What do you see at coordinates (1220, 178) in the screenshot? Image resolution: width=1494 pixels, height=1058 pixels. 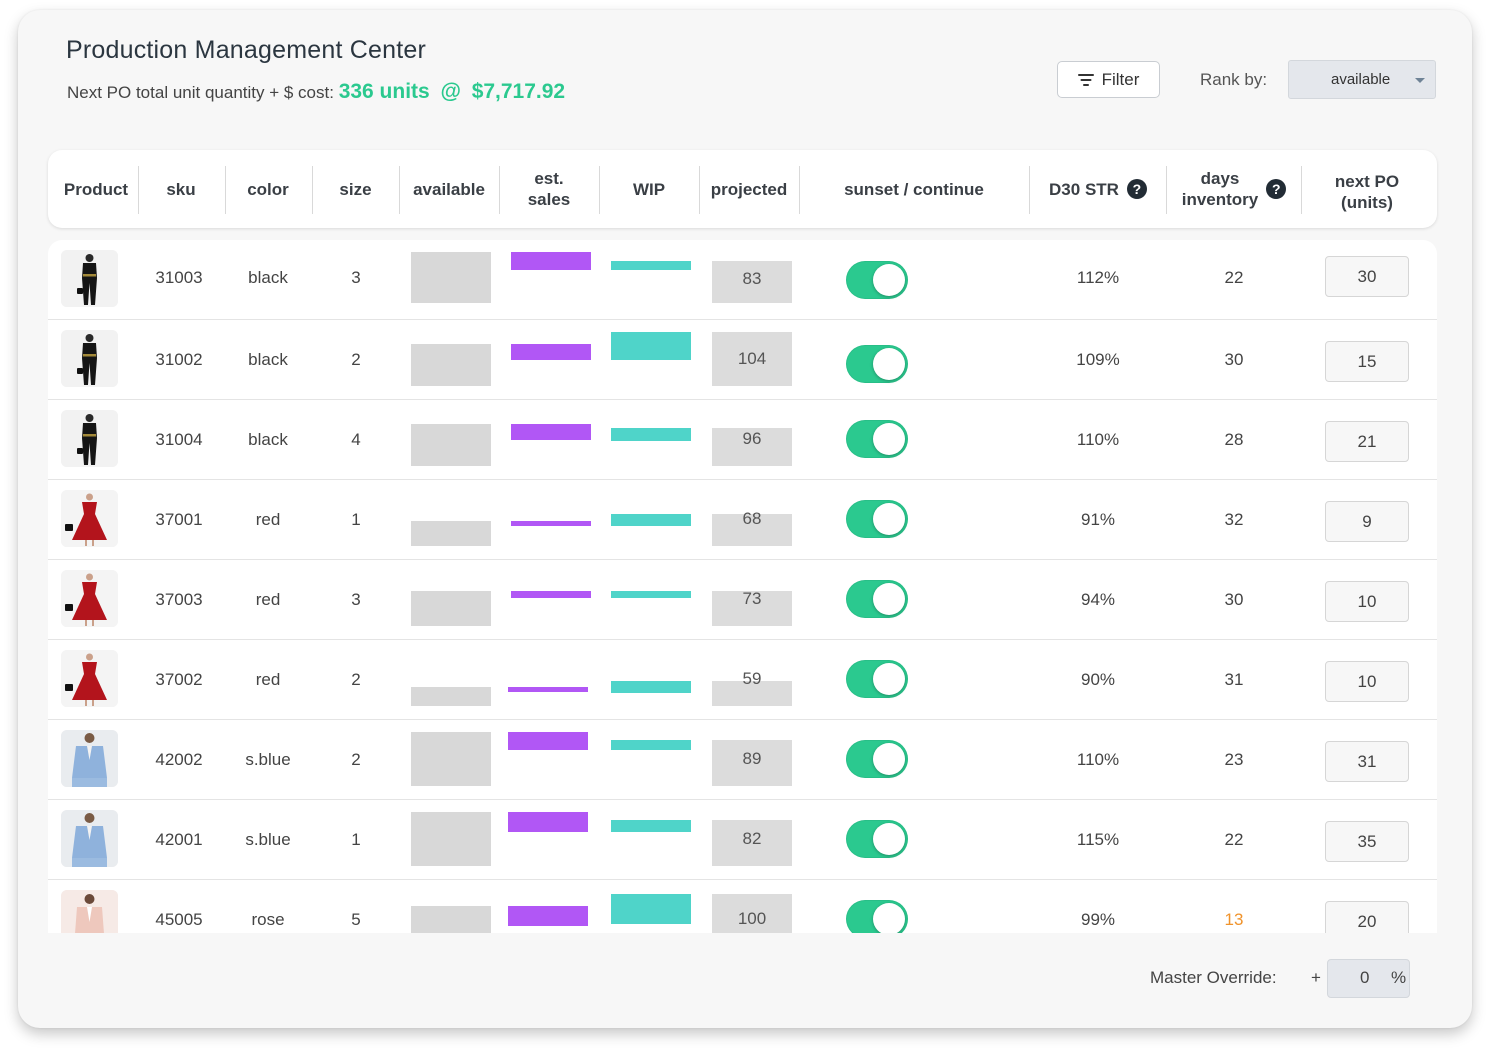 I see `col-days-line1: days` at bounding box center [1220, 178].